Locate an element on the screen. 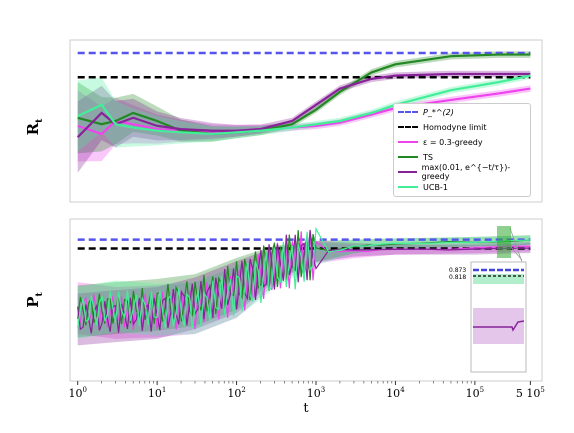 This screenshot has height=433, width=574. legend-entry-ts: TS is located at coordinates (415, 157).